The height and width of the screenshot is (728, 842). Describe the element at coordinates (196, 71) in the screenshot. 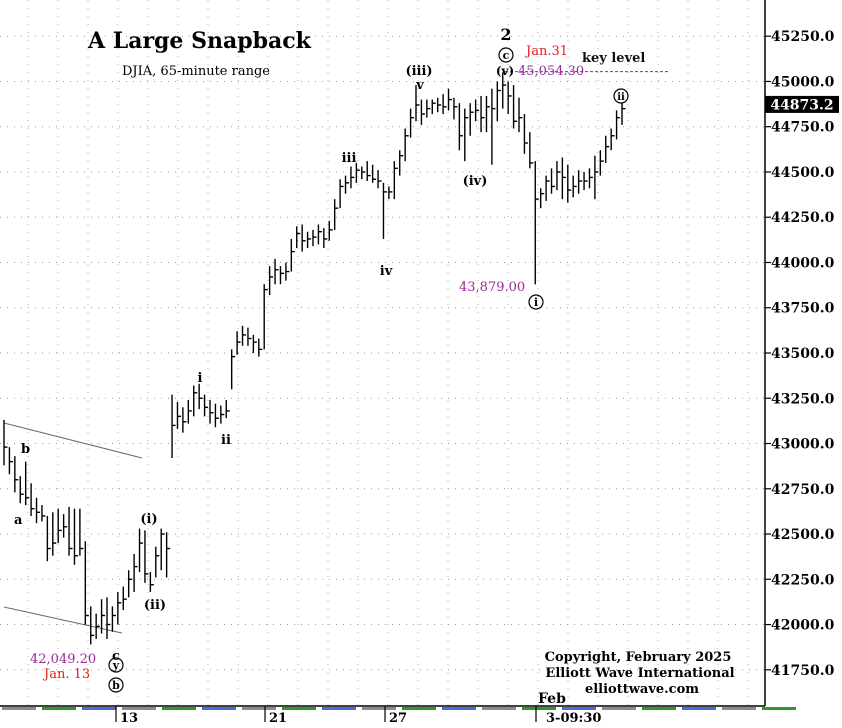

I see `chart-subtitle: DJIA, 65-minute range` at that location.